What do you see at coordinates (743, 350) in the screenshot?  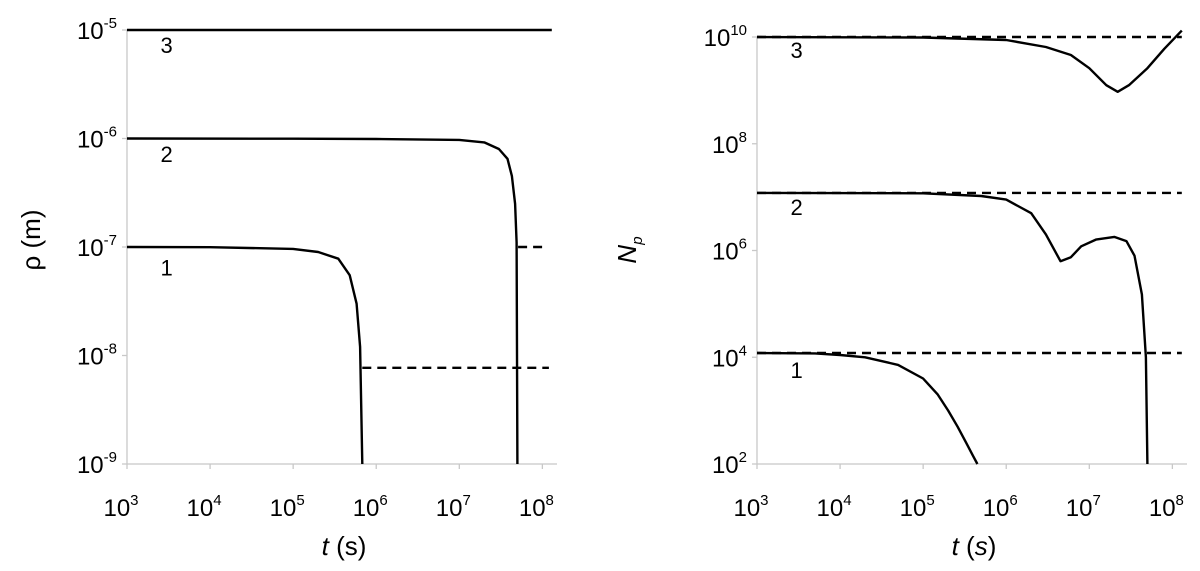 I see `y-tick-exp: 4` at bounding box center [743, 350].